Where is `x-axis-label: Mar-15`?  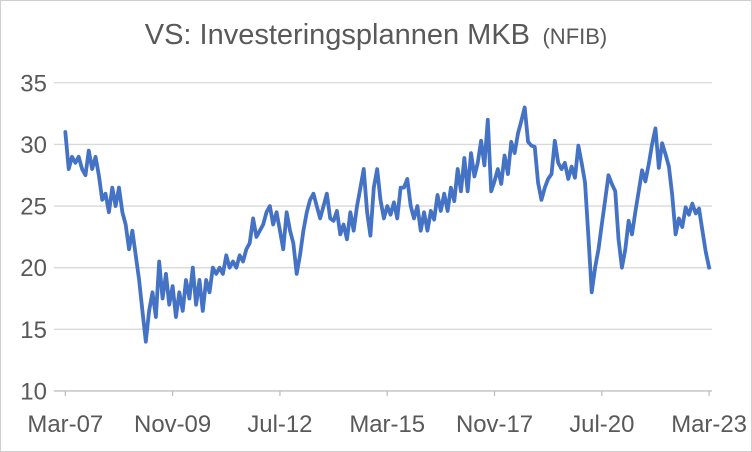
x-axis-label: Mar-15 is located at coordinates (387, 424).